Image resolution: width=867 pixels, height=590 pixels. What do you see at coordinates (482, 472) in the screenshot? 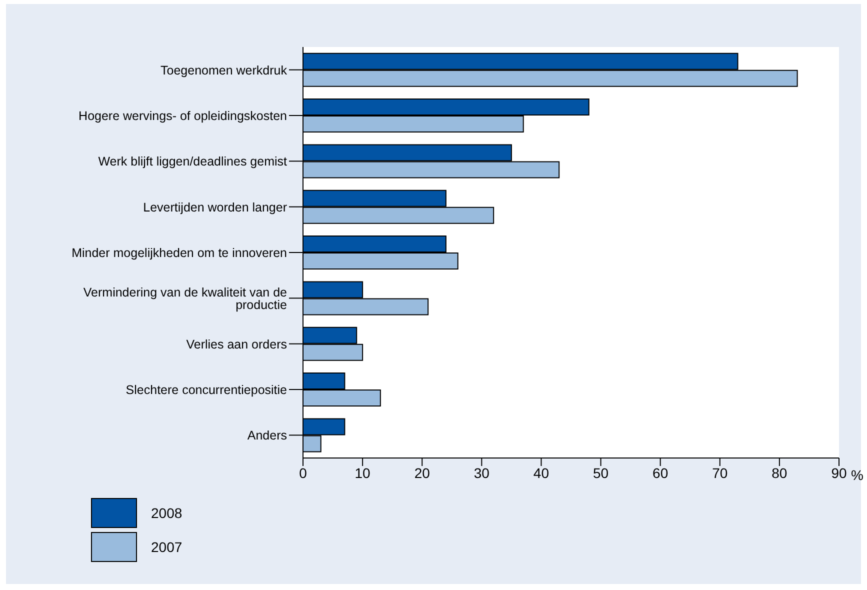
I see `x-tick-label: 30` at bounding box center [482, 472].